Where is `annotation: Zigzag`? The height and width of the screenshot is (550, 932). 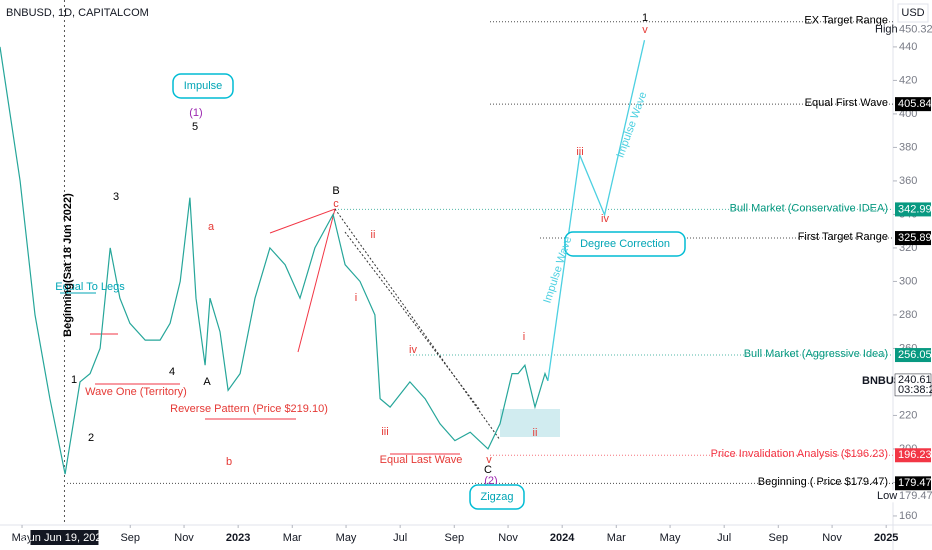 annotation: Zigzag is located at coordinates (496, 497).